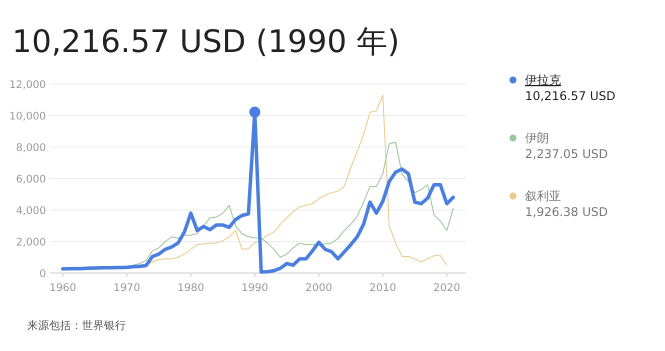 Image resolution: width=665 pixels, height=351 pixels. I want to click on legend-label: 伊朗, so click(537, 138).